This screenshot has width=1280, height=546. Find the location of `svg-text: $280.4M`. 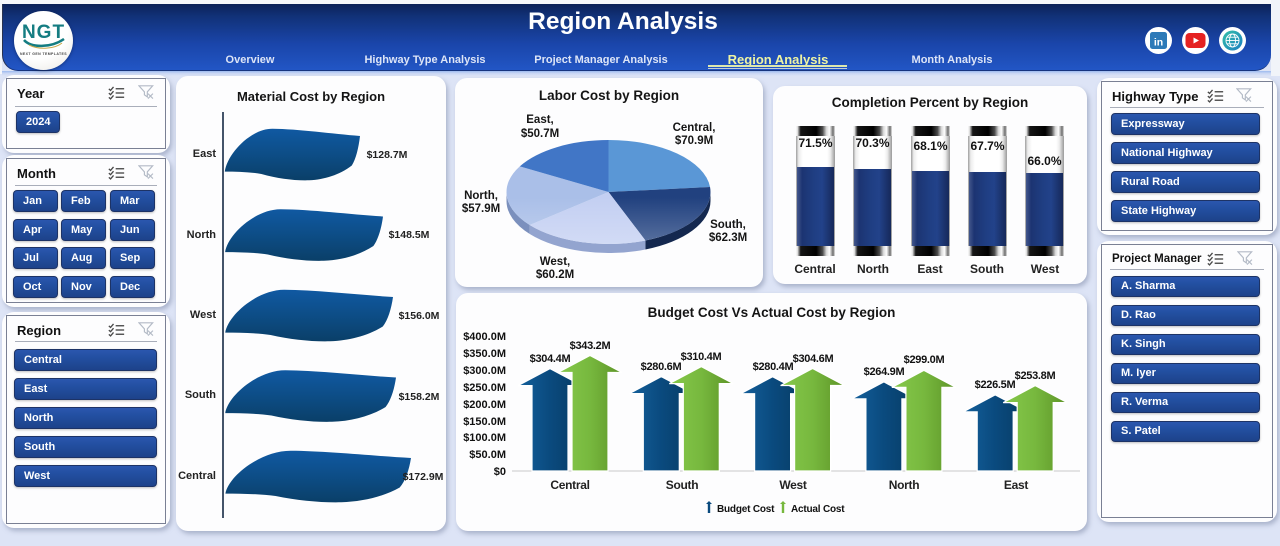

svg-text: $280.4M is located at coordinates (773, 367).